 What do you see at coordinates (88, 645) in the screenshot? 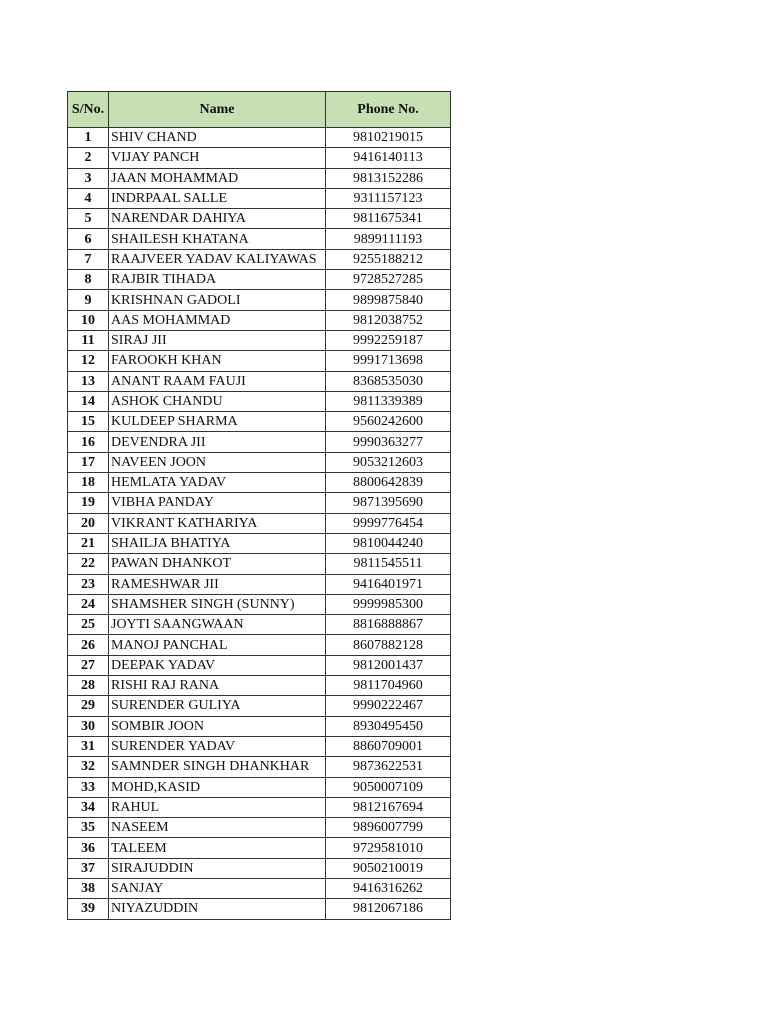
I see `cell-sno: 26` at bounding box center [88, 645].